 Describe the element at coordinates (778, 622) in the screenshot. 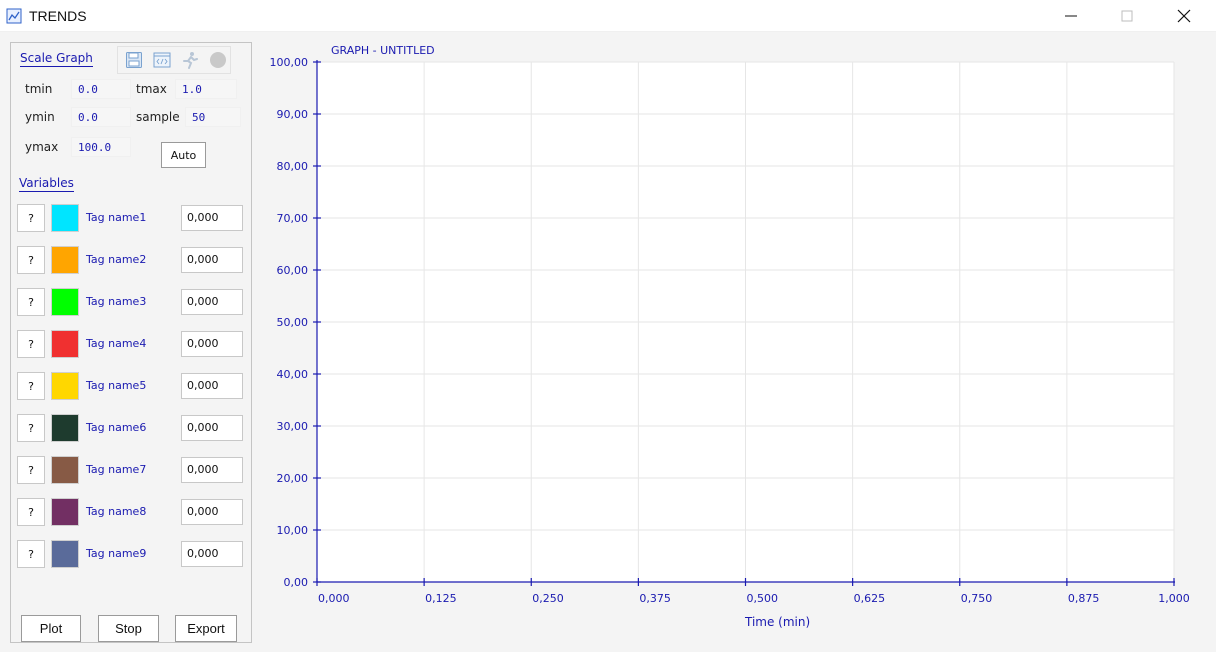

I see `x-axis-label: Time (min)` at that location.